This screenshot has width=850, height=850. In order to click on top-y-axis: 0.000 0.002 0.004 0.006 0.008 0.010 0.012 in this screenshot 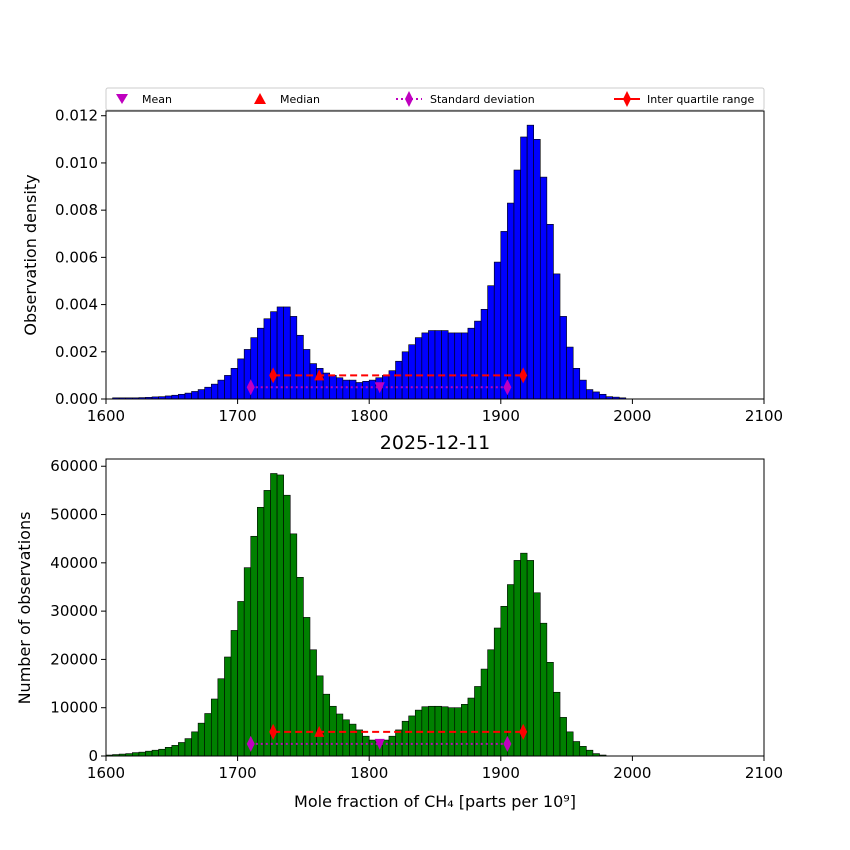, I will do `click(80, 257)`.